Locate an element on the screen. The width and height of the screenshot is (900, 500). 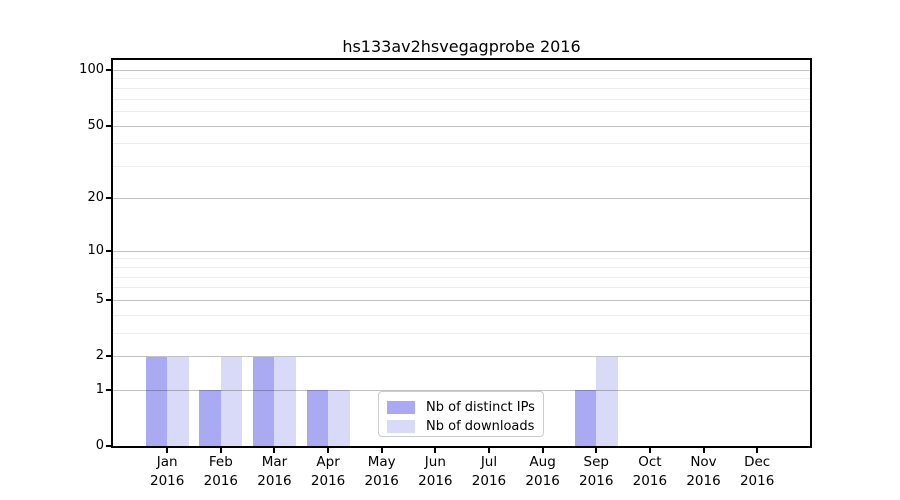
y-tick-label-100: 100 is located at coordinates (91, 69).